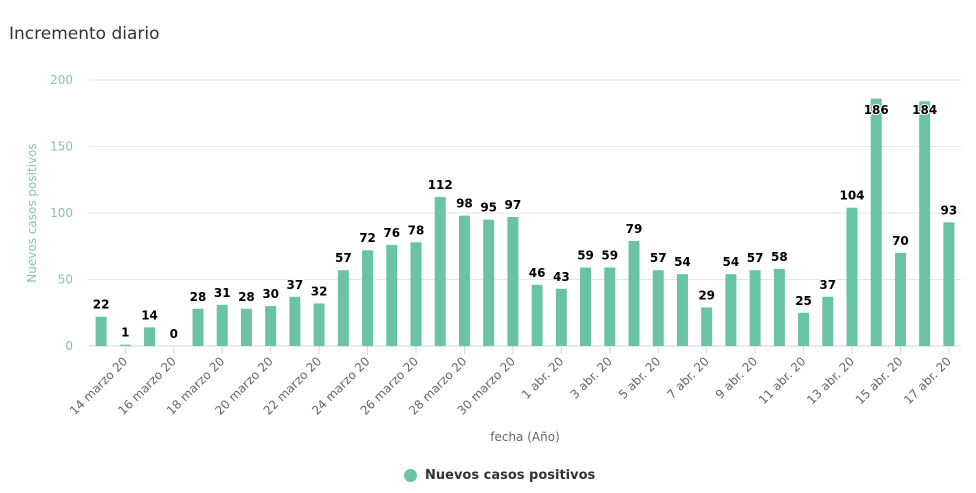 This screenshot has height=493, width=976. I want to click on data-label: 25, so click(803, 301).